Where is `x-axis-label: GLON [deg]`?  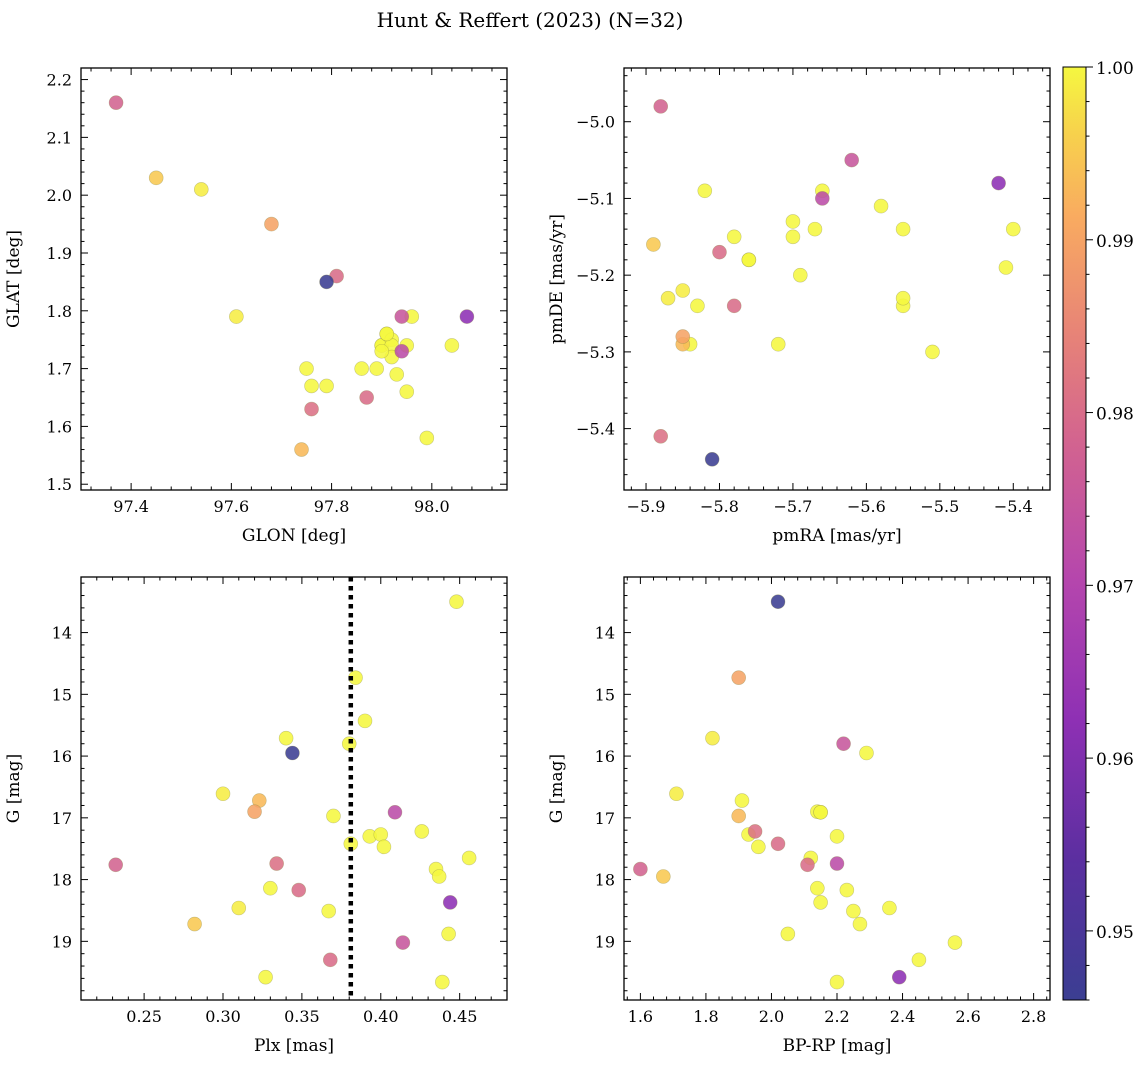 x-axis-label: GLON [deg] is located at coordinates (294, 536).